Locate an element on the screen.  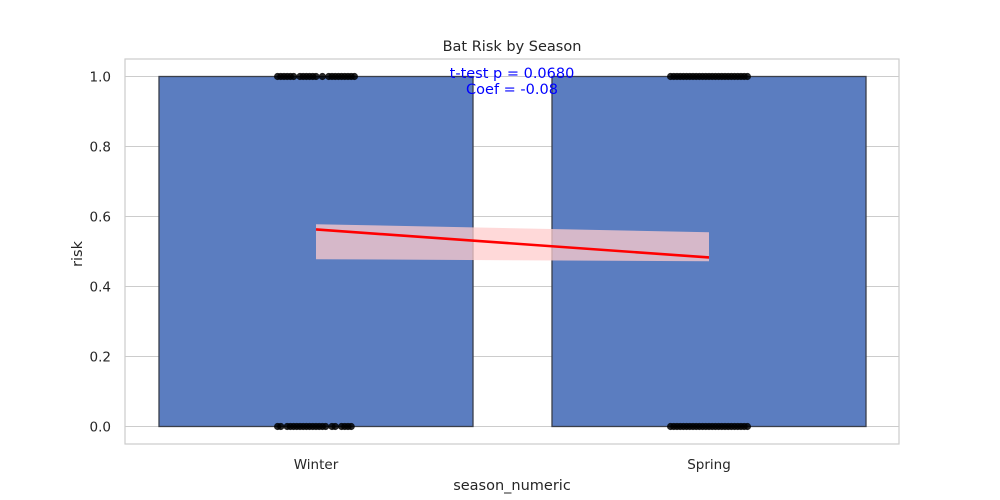
x-tick-label: Spring is located at coordinates (709, 465).